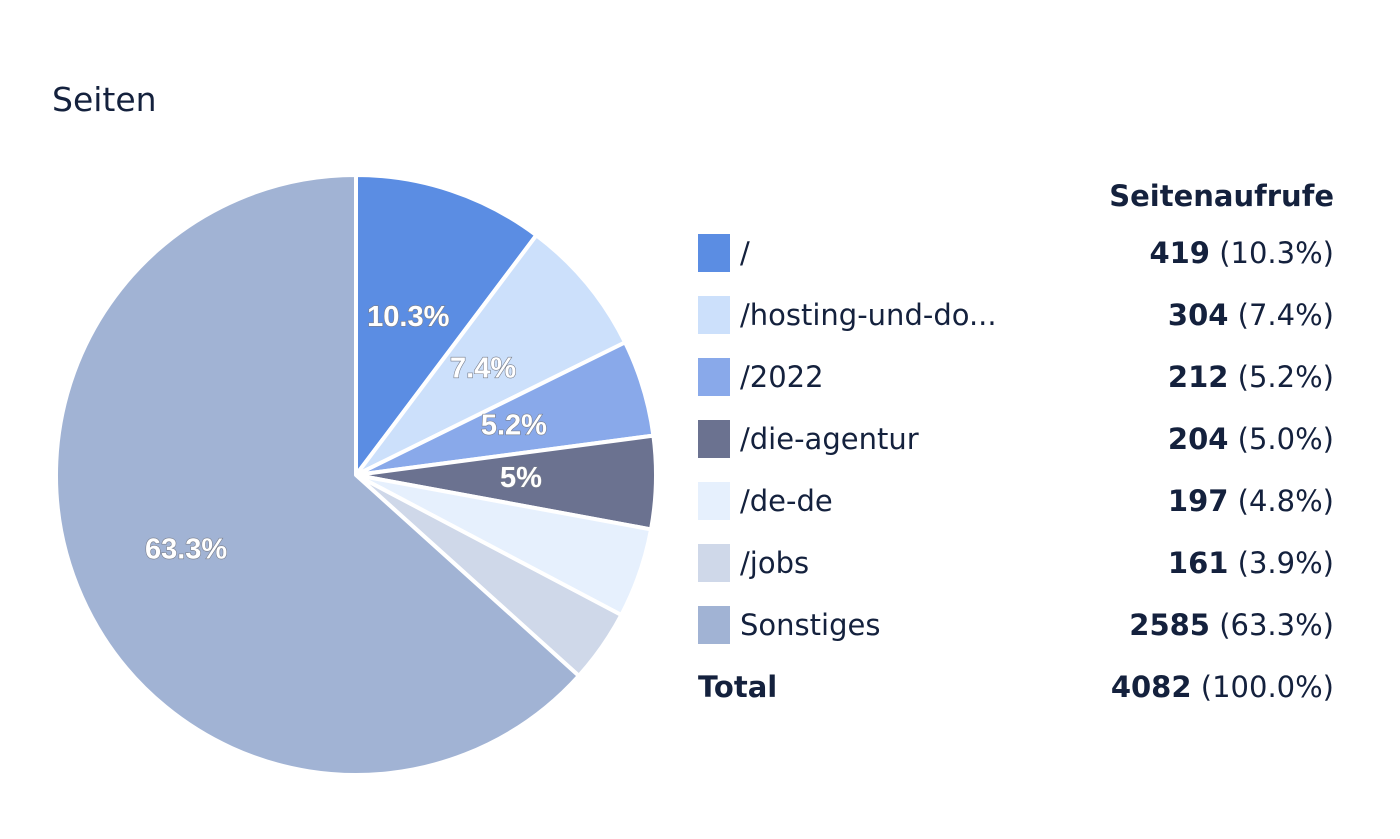 Image resolution: width=1400 pixels, height=839 pixels. Describe the element at coordinates (745, 253) in the screenshot. I see `legend-label: /` at that location.